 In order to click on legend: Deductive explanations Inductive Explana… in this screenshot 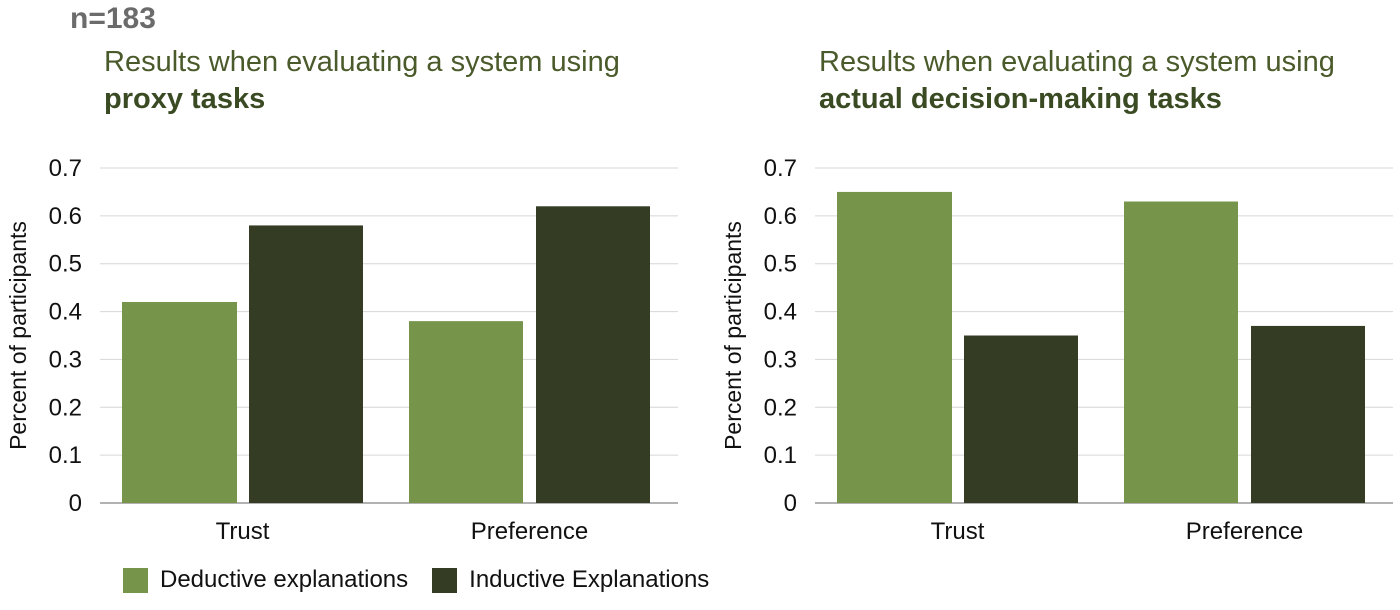, I will do `click(428, 580)`.